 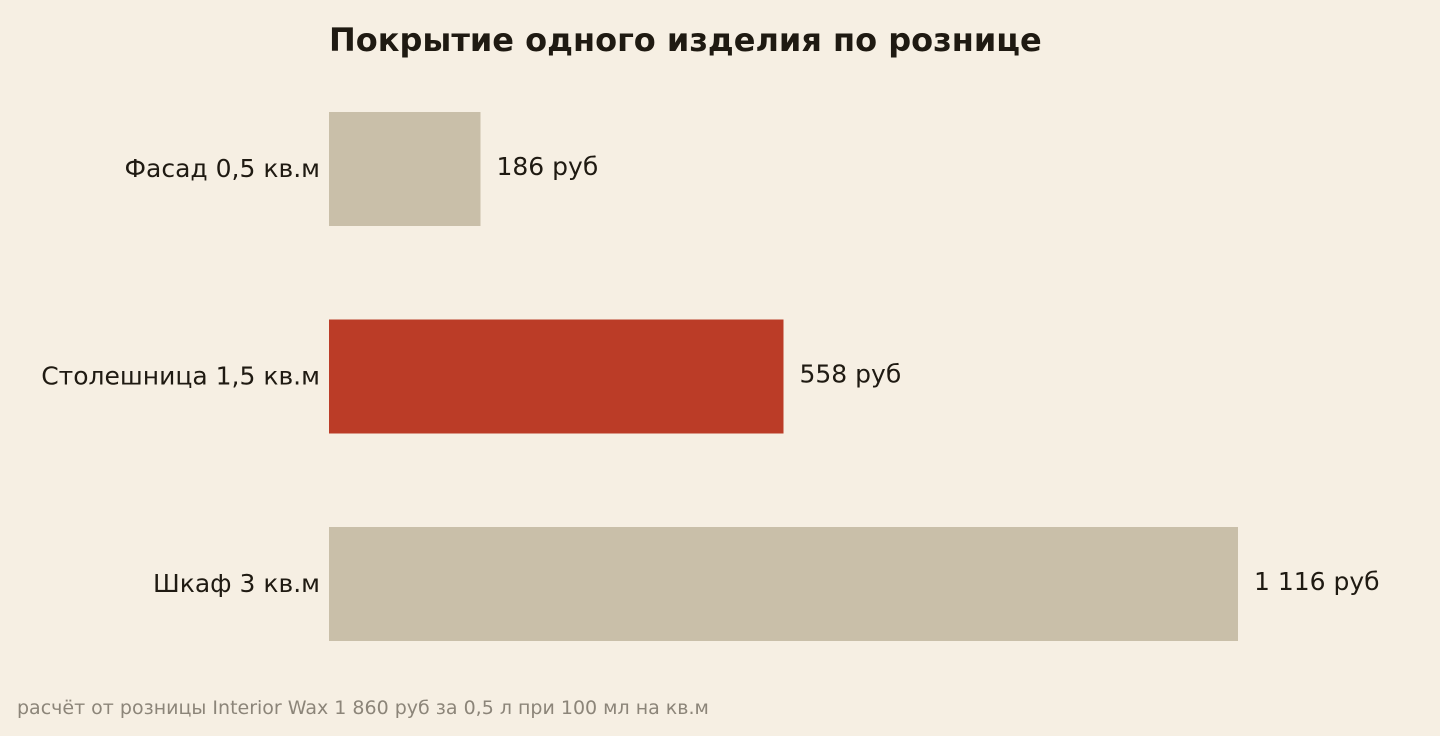 I want to click on value-label: 186 руб, so click(x=548, y=166).